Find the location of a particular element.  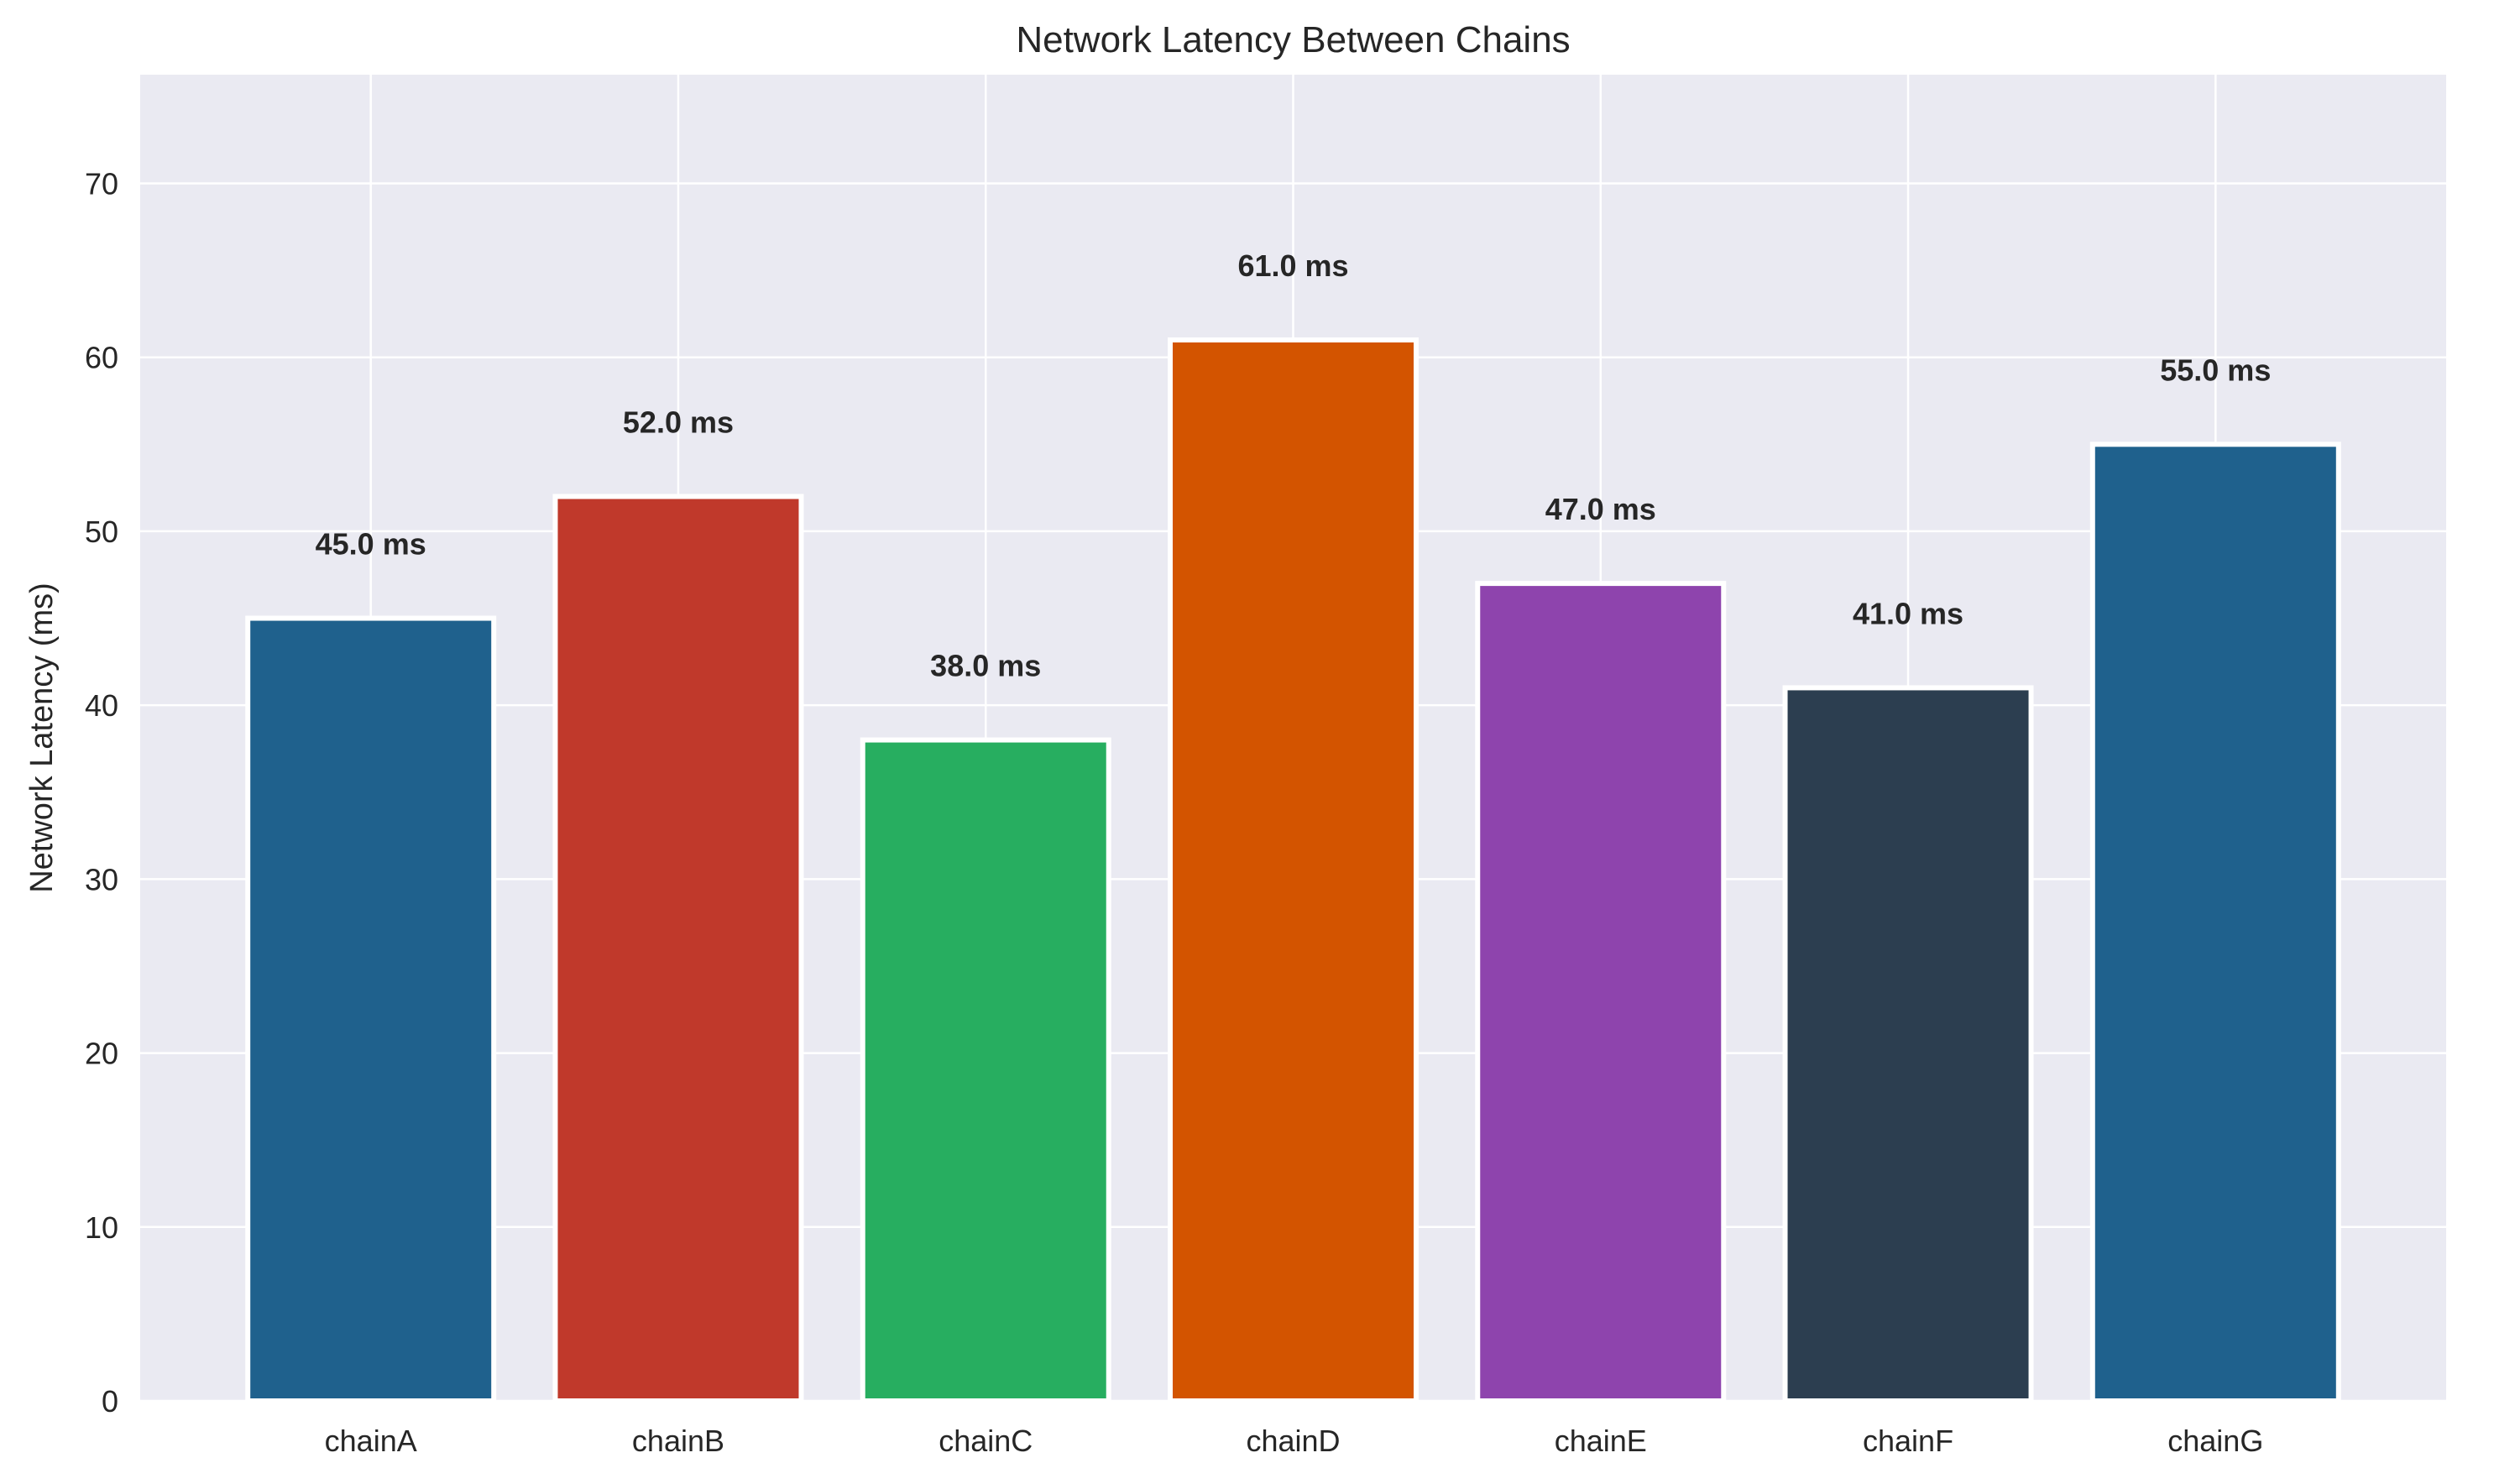

bar-chainD is located at coordinates (1293, 870).